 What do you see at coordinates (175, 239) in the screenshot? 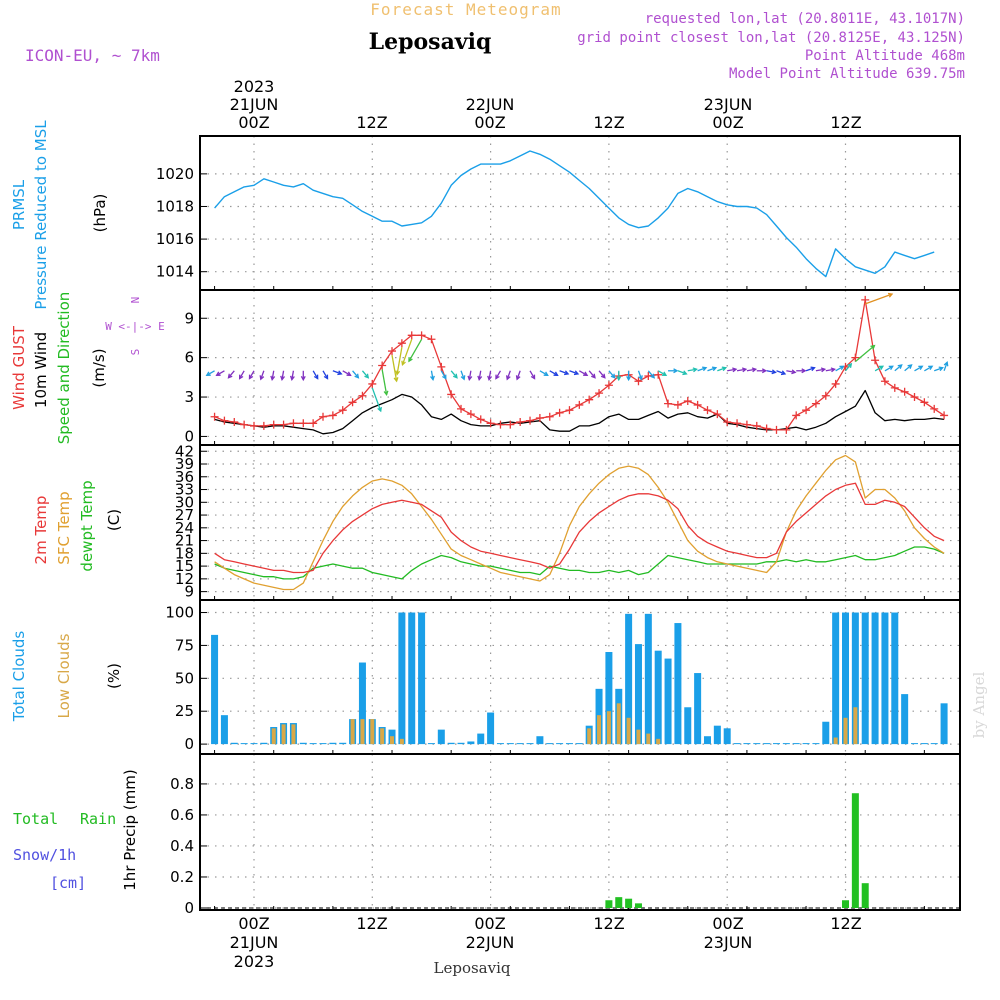
I see `y-tick-label: 1016` at bounding box center [175, 239].